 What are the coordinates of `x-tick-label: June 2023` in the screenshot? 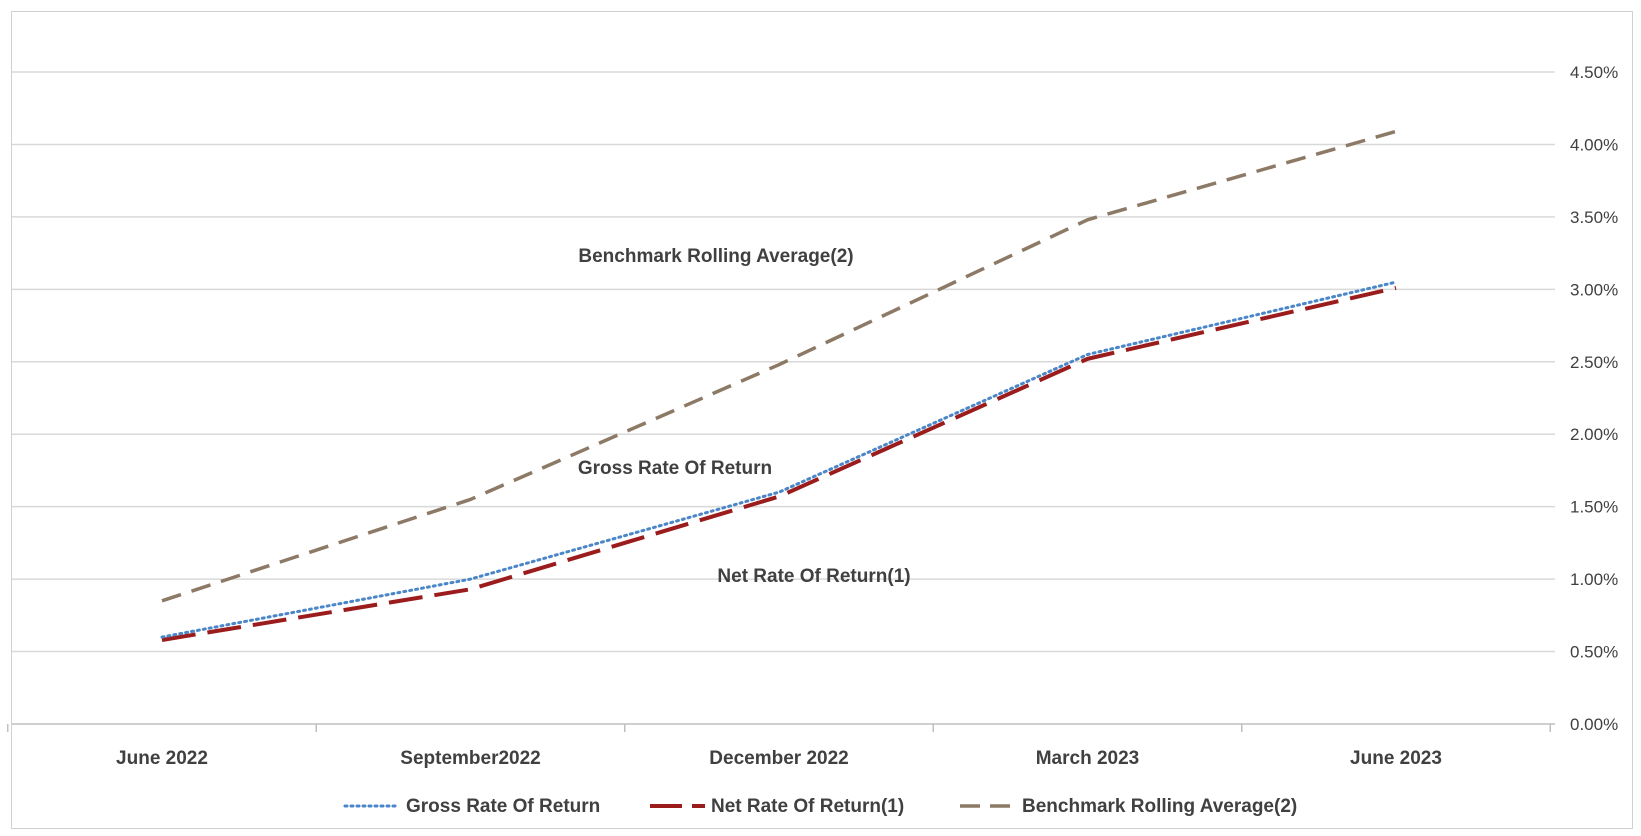 It's located at (1396, 758).